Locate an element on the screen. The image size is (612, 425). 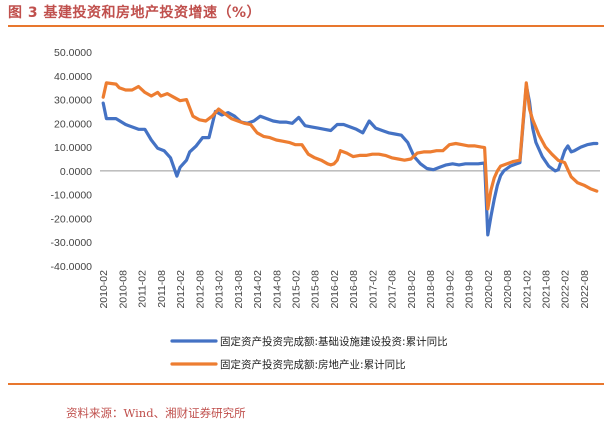
y-tick-label: -20.0000 is located at coordinates (72, 219).